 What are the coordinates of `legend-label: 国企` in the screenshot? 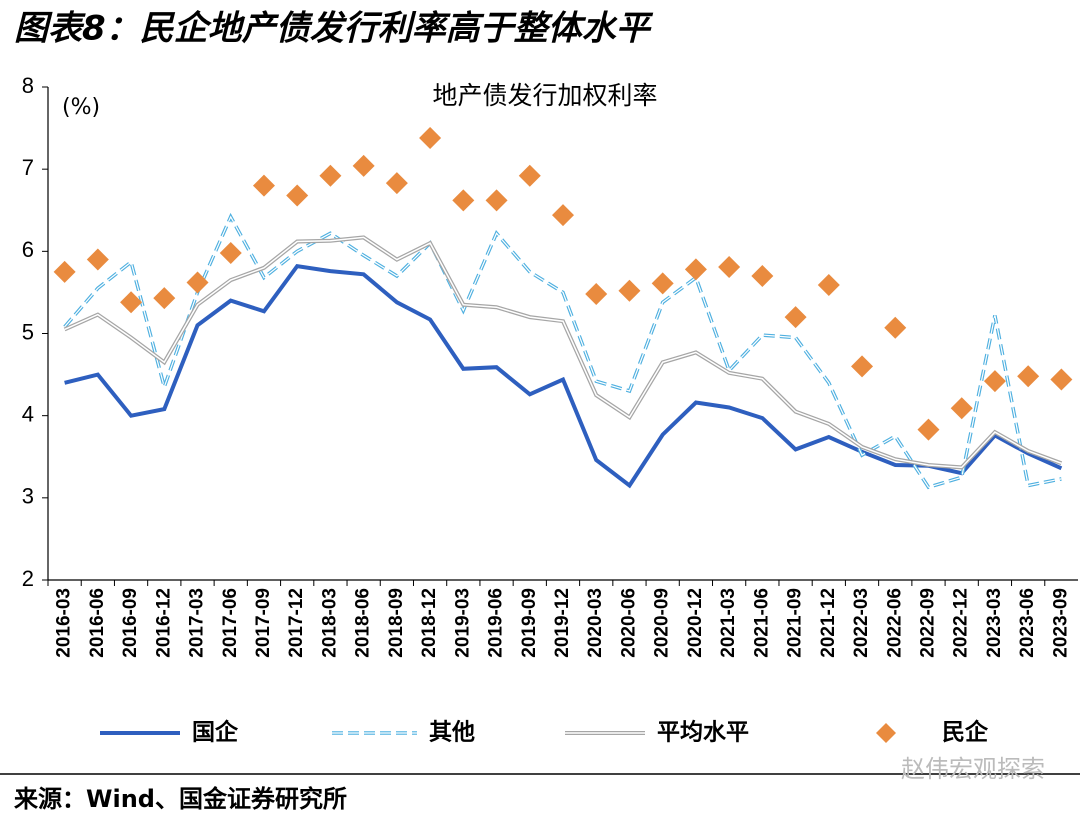 It's located at (215, 732).